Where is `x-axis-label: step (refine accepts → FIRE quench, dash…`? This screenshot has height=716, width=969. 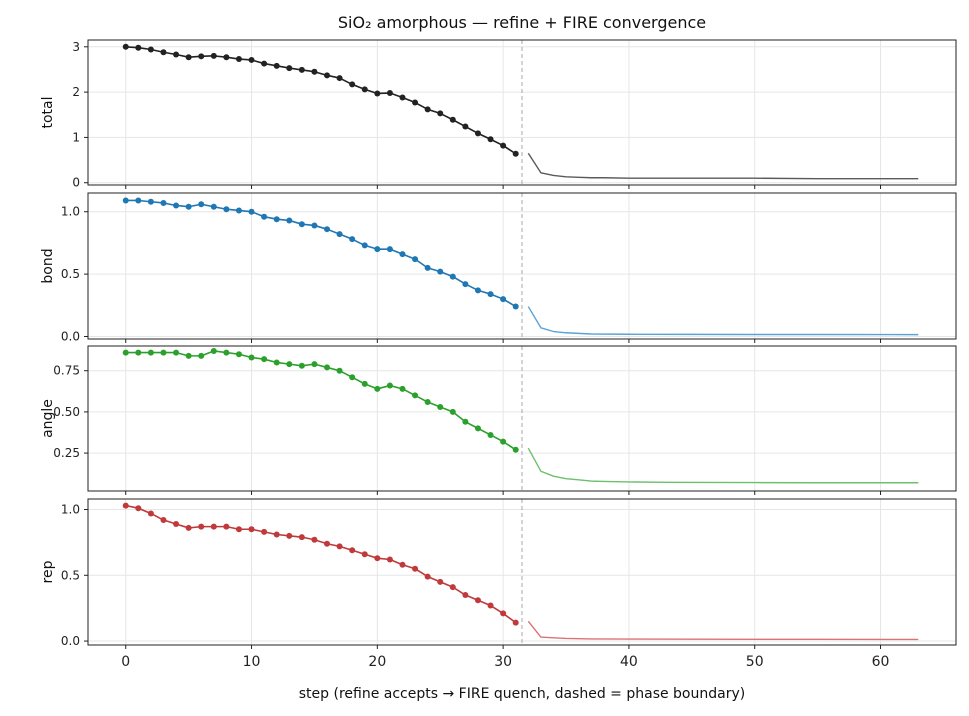 x-axis-label: step (refine accepts → FIRE quench, dash… is located at coordinates (522, 694).